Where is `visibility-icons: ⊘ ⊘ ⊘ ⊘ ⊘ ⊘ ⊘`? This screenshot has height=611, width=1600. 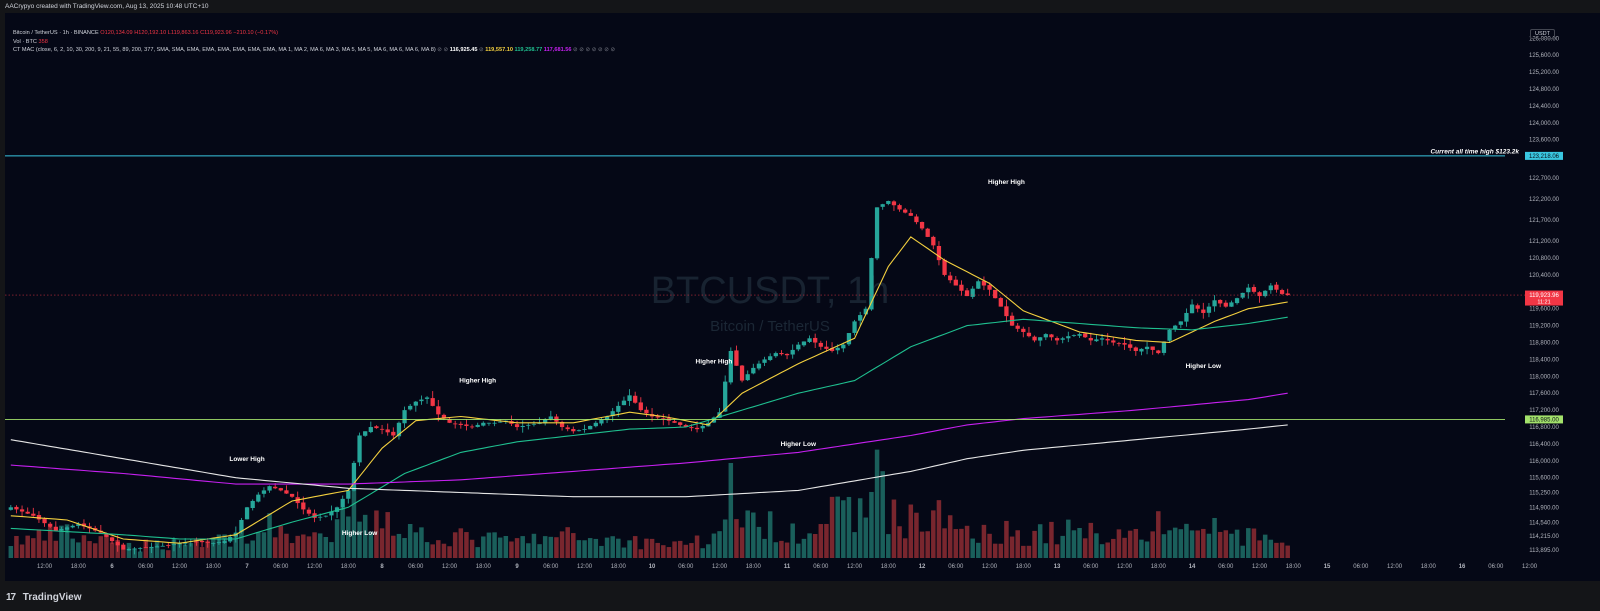 visibility-icons: ⊘ ⊘ ⊘ ⊘ ⊘ ⊘ ⊘ is located at coordinates (594, 50).